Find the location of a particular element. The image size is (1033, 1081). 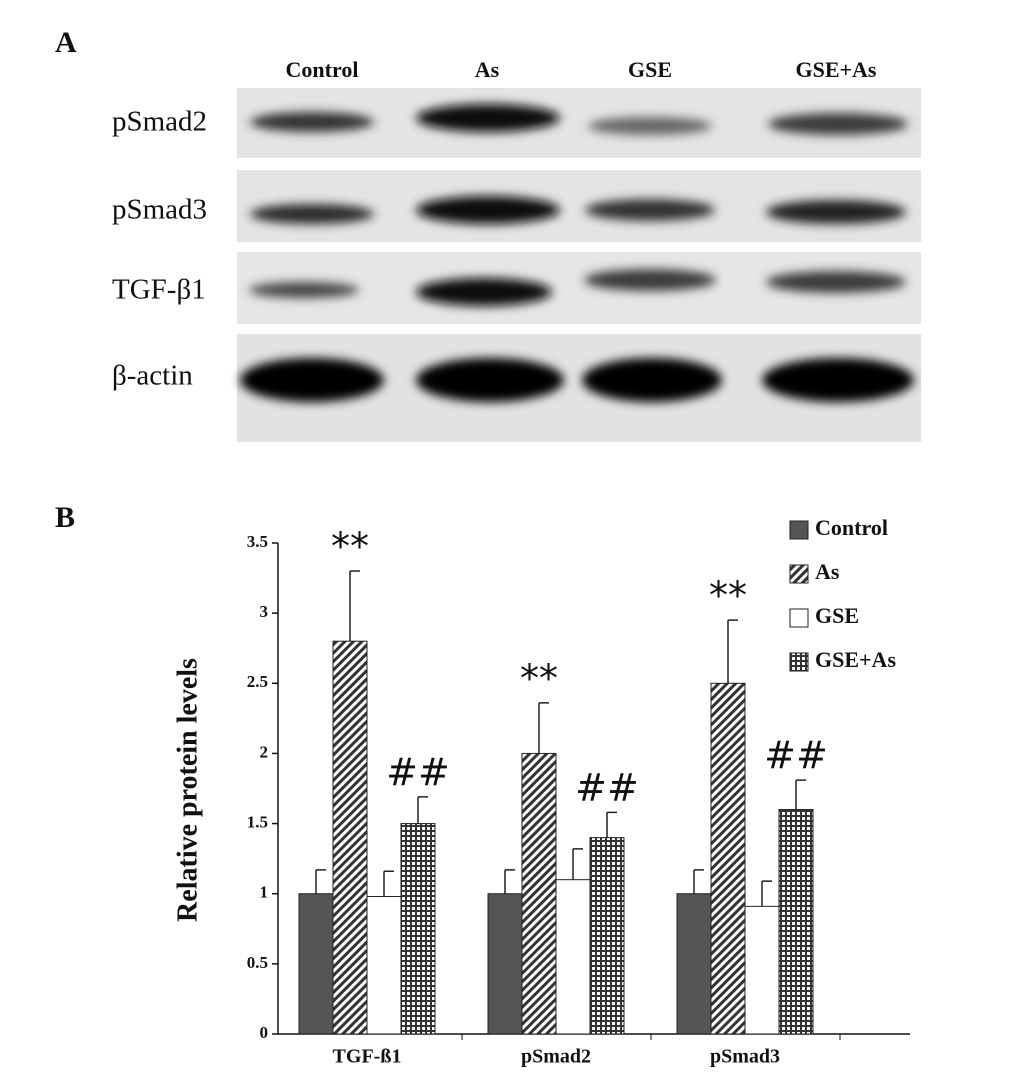

lane-label: As is located at coordinates (487, 69).